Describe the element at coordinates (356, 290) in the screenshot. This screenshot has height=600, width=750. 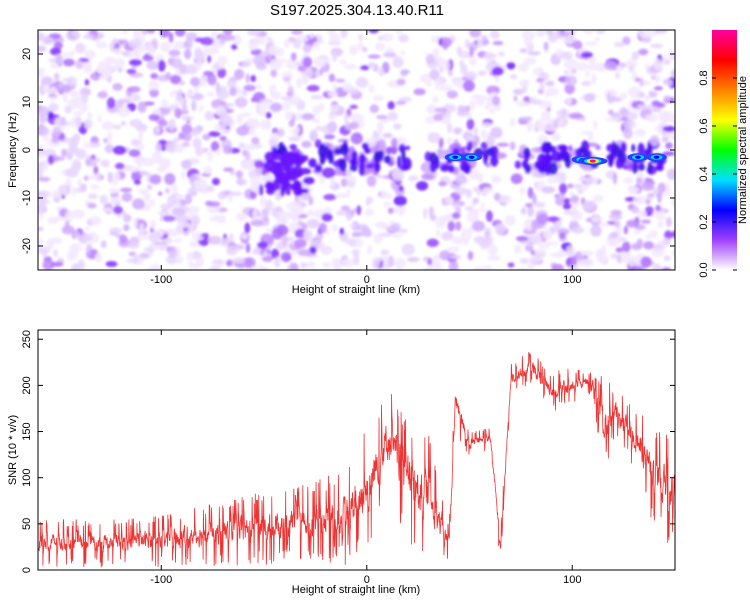
I see `spectrogram-x-label: Height of straight line (km)` at that location.